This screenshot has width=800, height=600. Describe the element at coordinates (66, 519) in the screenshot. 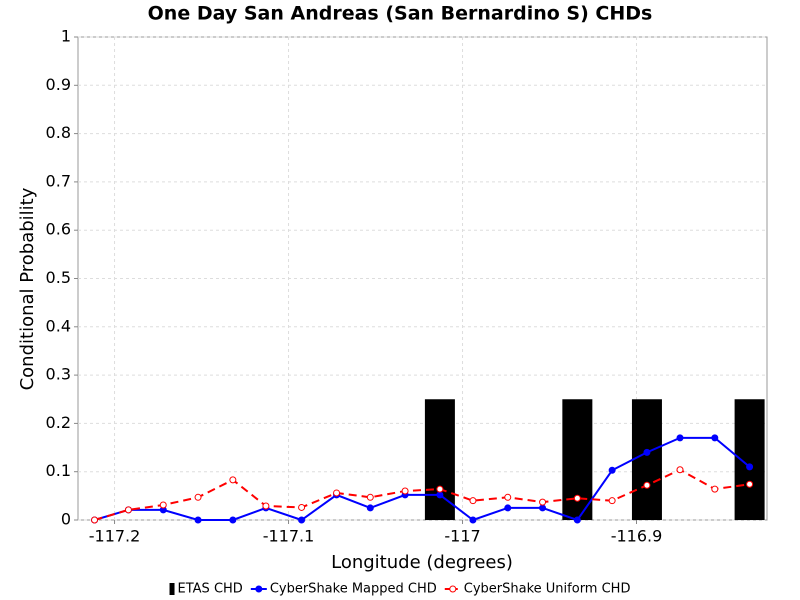

I see `y-tick-label: 0` at that location.